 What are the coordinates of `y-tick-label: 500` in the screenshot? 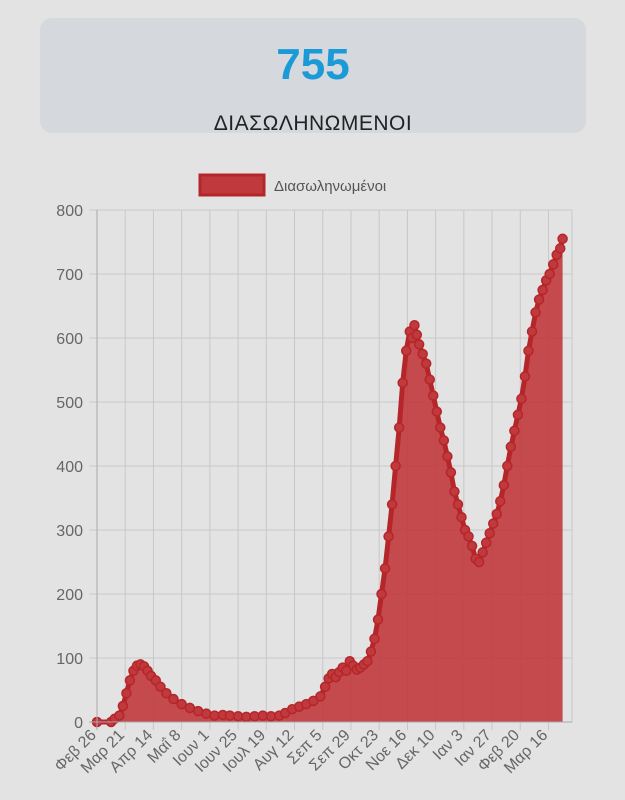 It's located at (69, 403).